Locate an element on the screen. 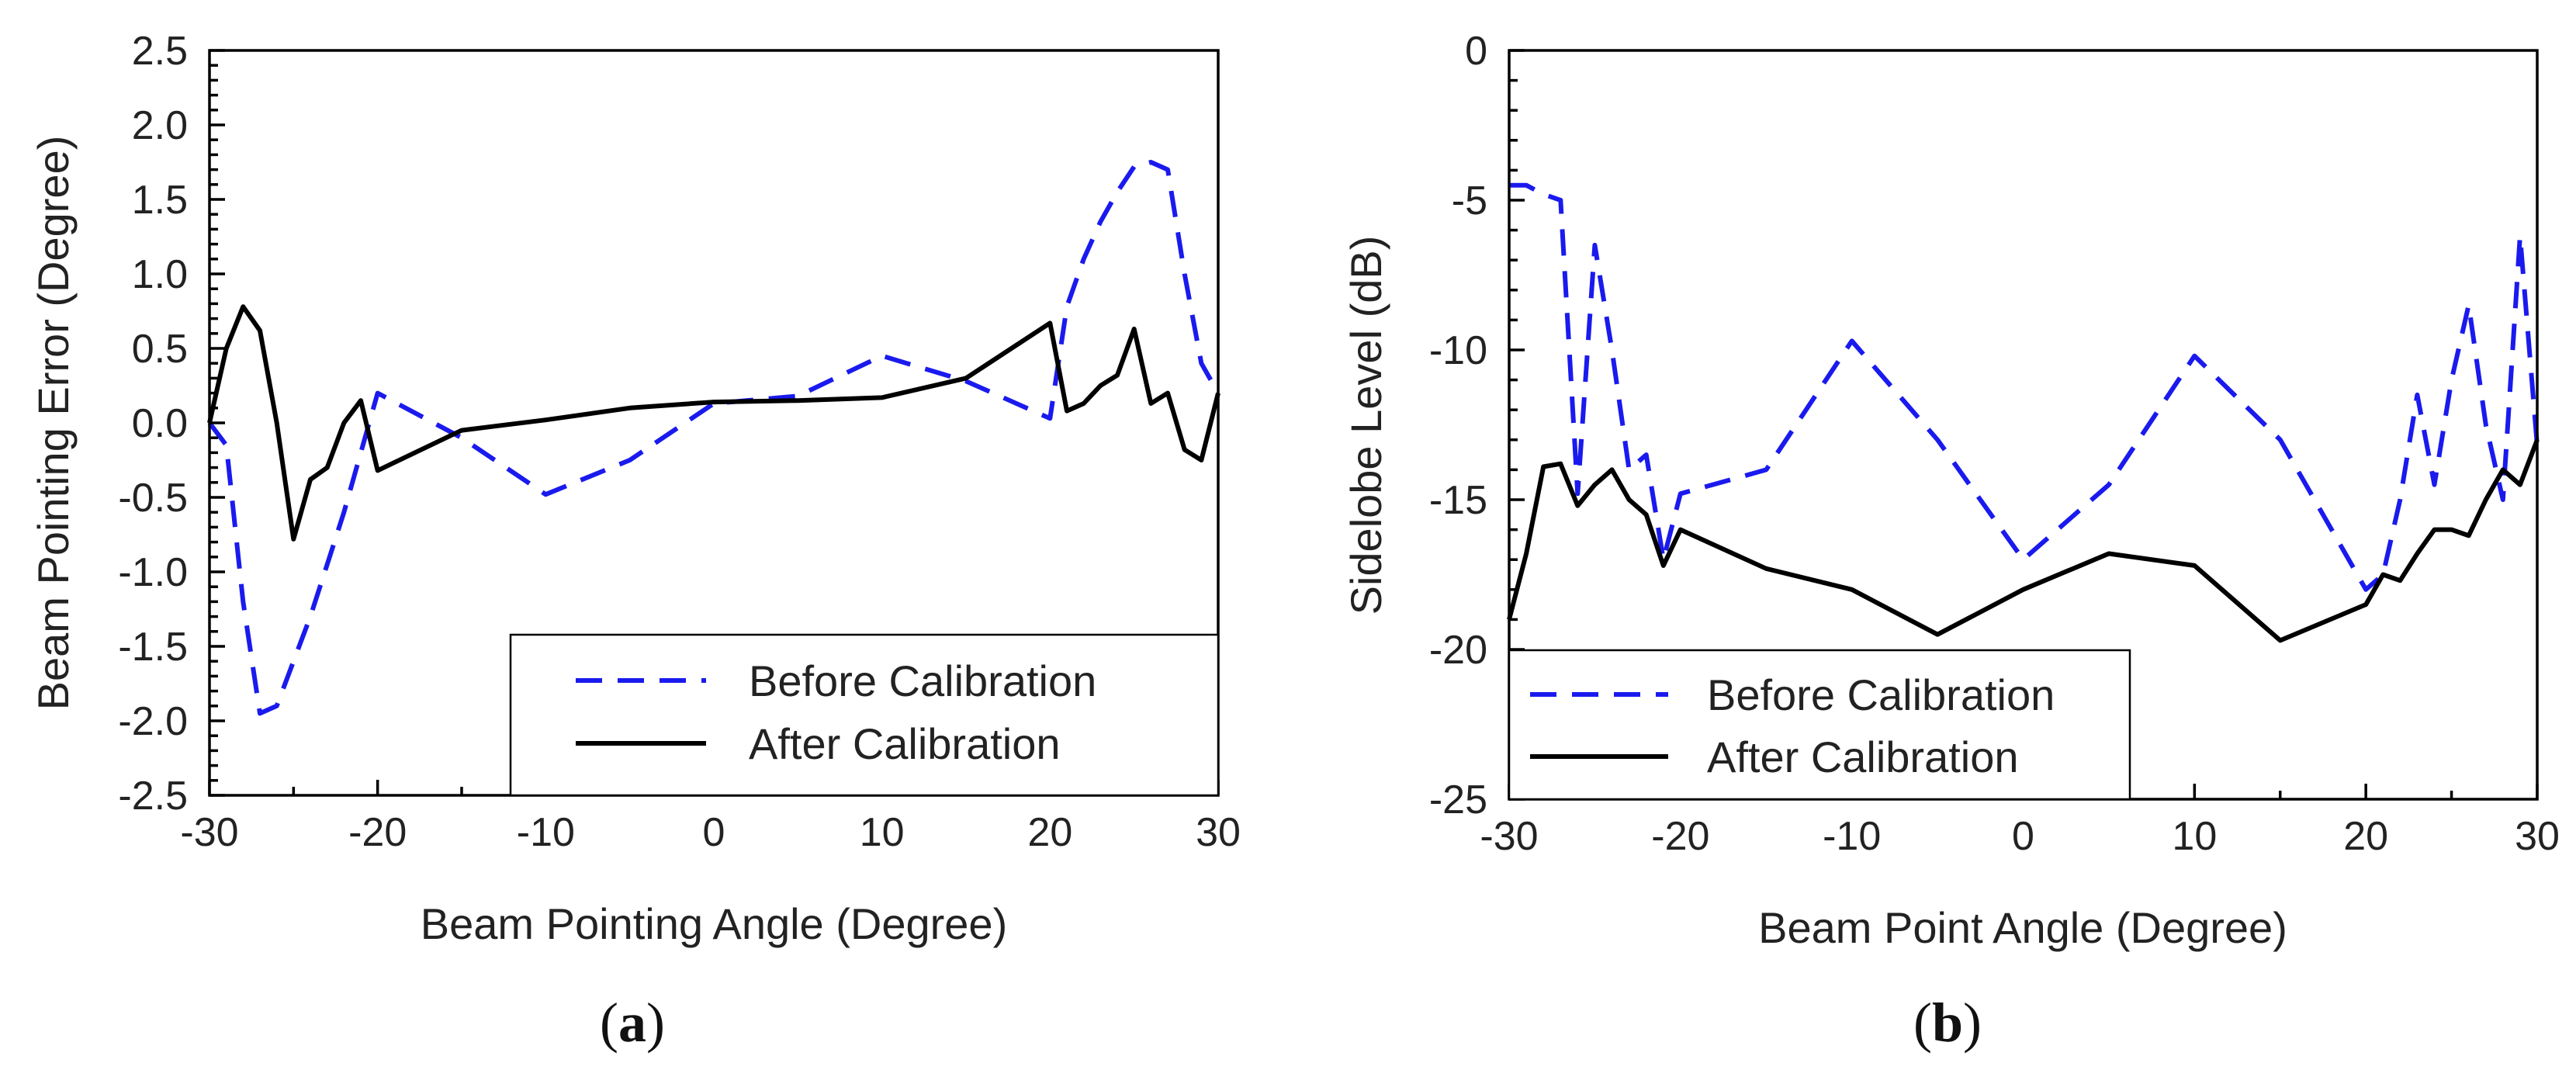 Image resolution: width=2576 pixels, height=1070 pixels. chart-b-xtick-label: 30 is located at coordinates (2537, 836).